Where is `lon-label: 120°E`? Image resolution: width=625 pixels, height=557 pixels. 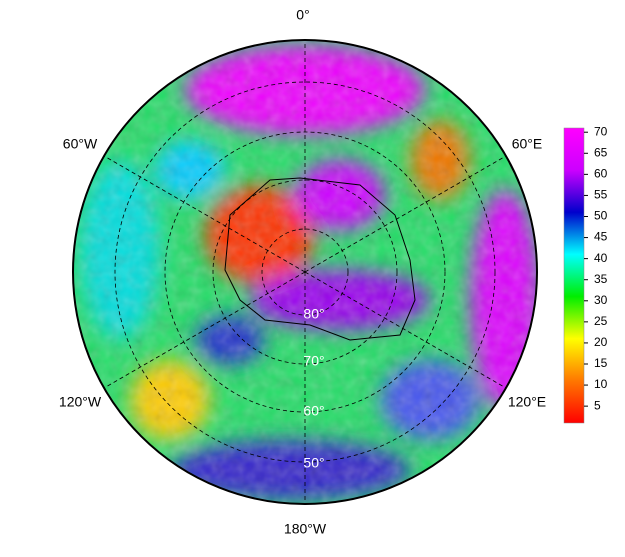 lon-label: 120°E is located at coordinates (527, 402).